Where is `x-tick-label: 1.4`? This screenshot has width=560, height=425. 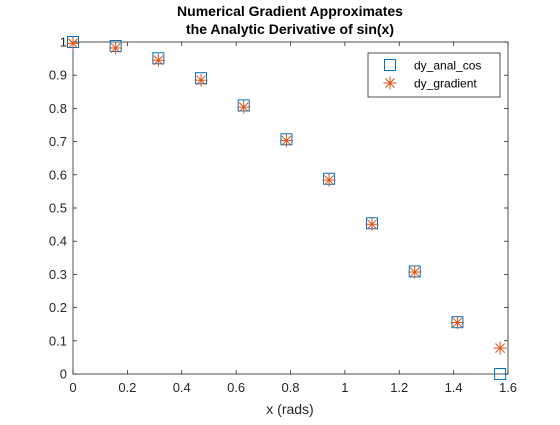 x-tick-label: 1.4 is located at coordinates (454, 387).